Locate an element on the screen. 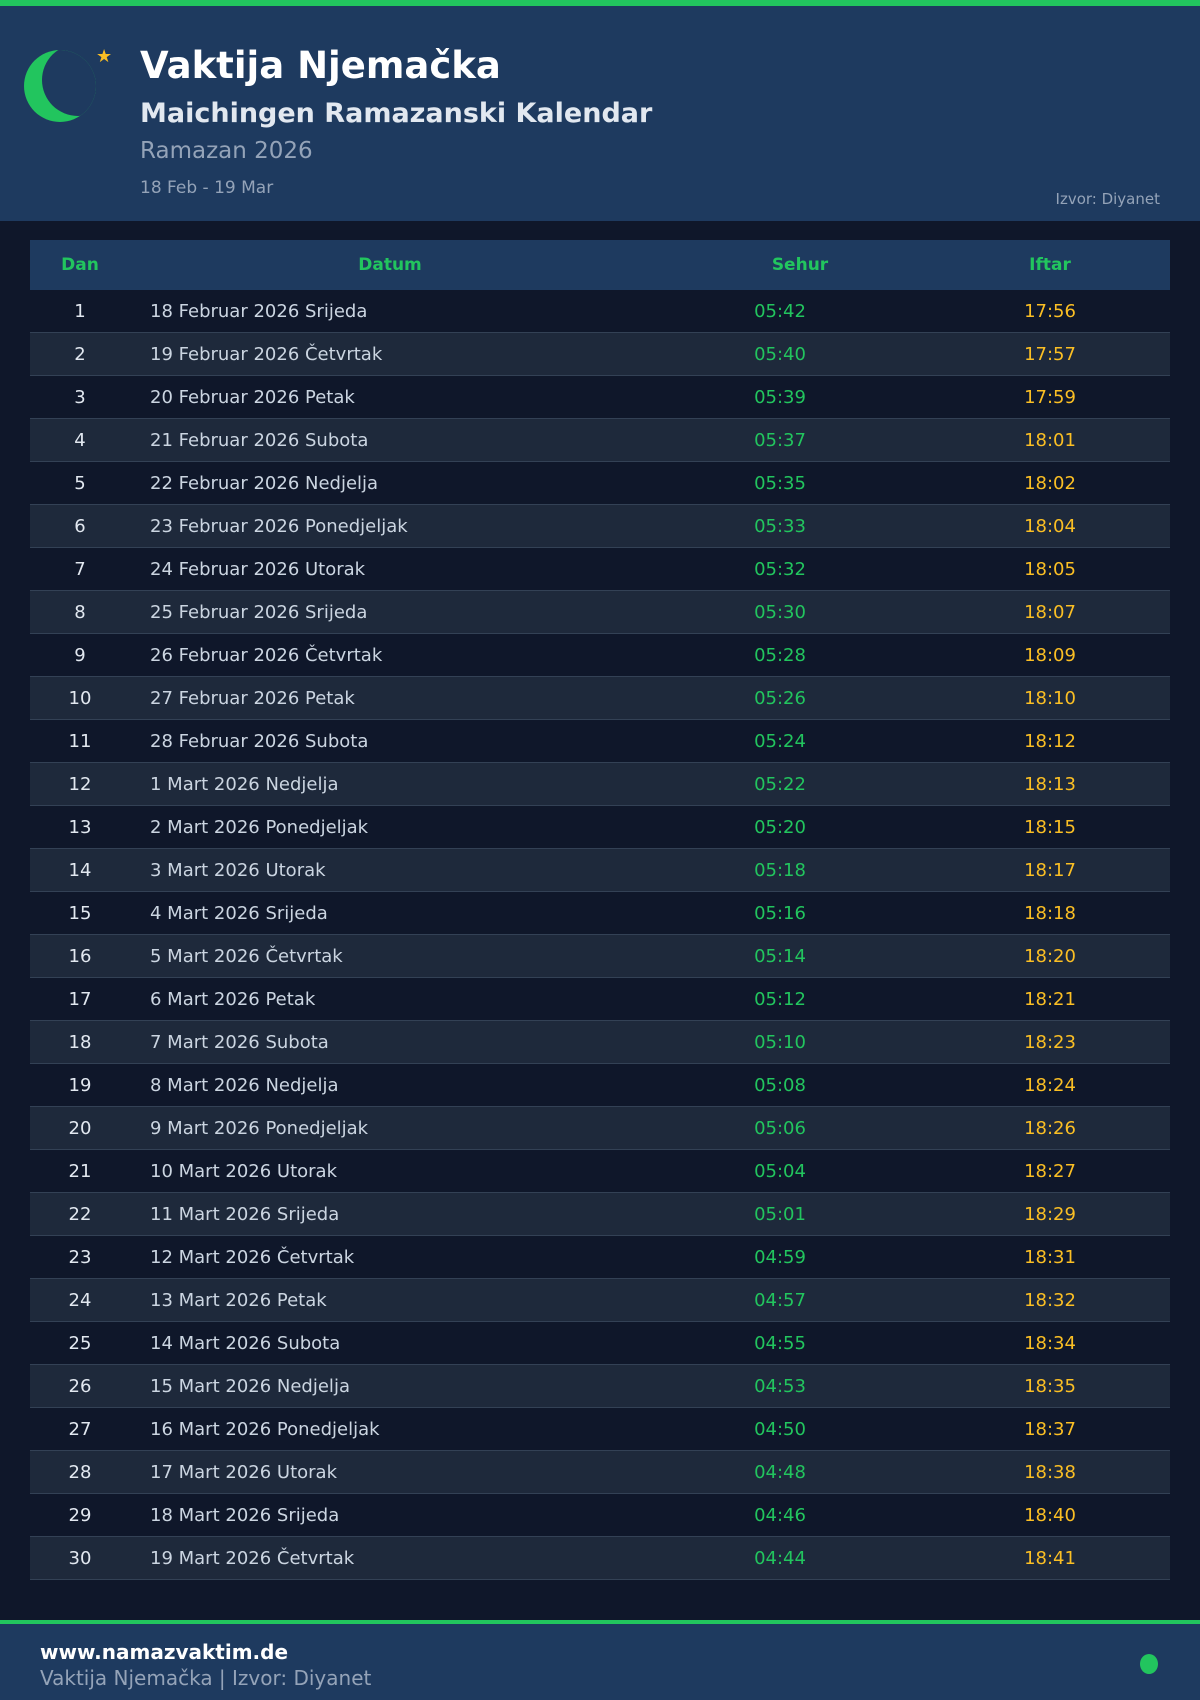 The height and width of the screenshot is (1700, 1200). date-cell: 4 Mart 2026 Srijeda is located at coordinates (239, 913).